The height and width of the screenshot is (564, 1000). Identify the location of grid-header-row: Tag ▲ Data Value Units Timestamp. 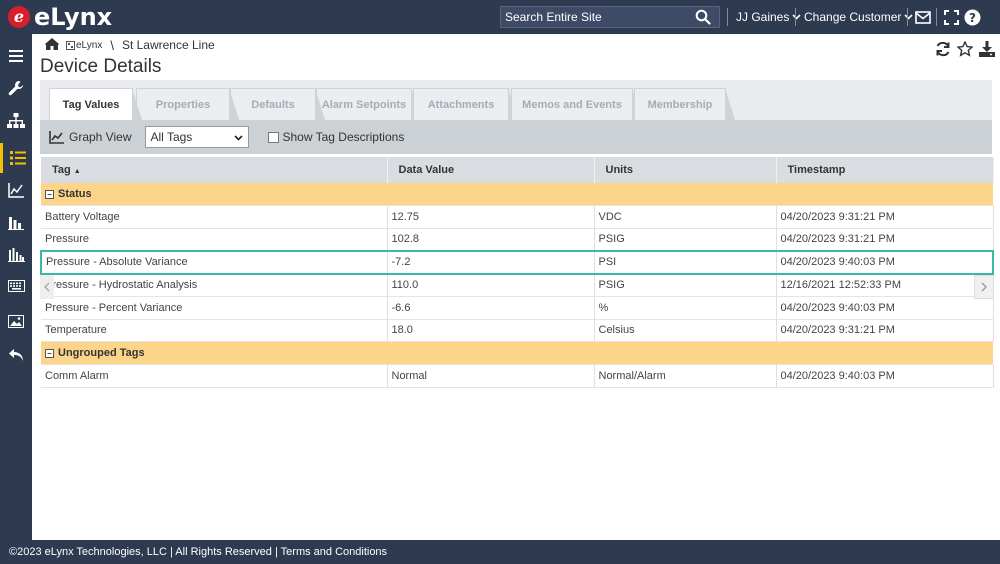
(517, 170).